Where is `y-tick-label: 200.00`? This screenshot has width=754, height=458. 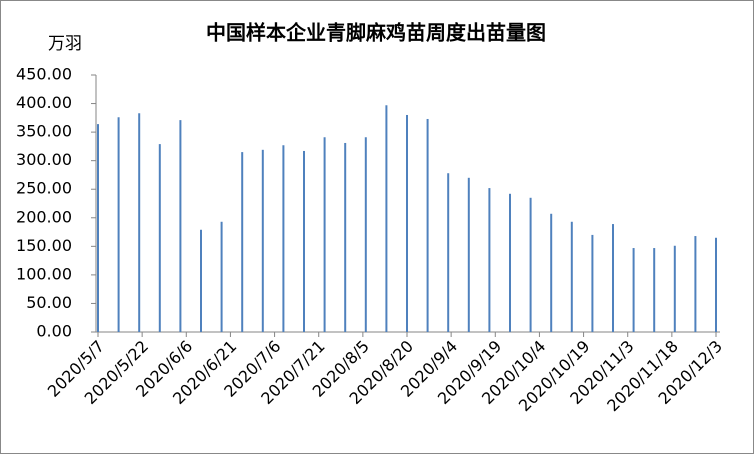 y-tick-label: 200.00 is located at coordinates (44, 216).